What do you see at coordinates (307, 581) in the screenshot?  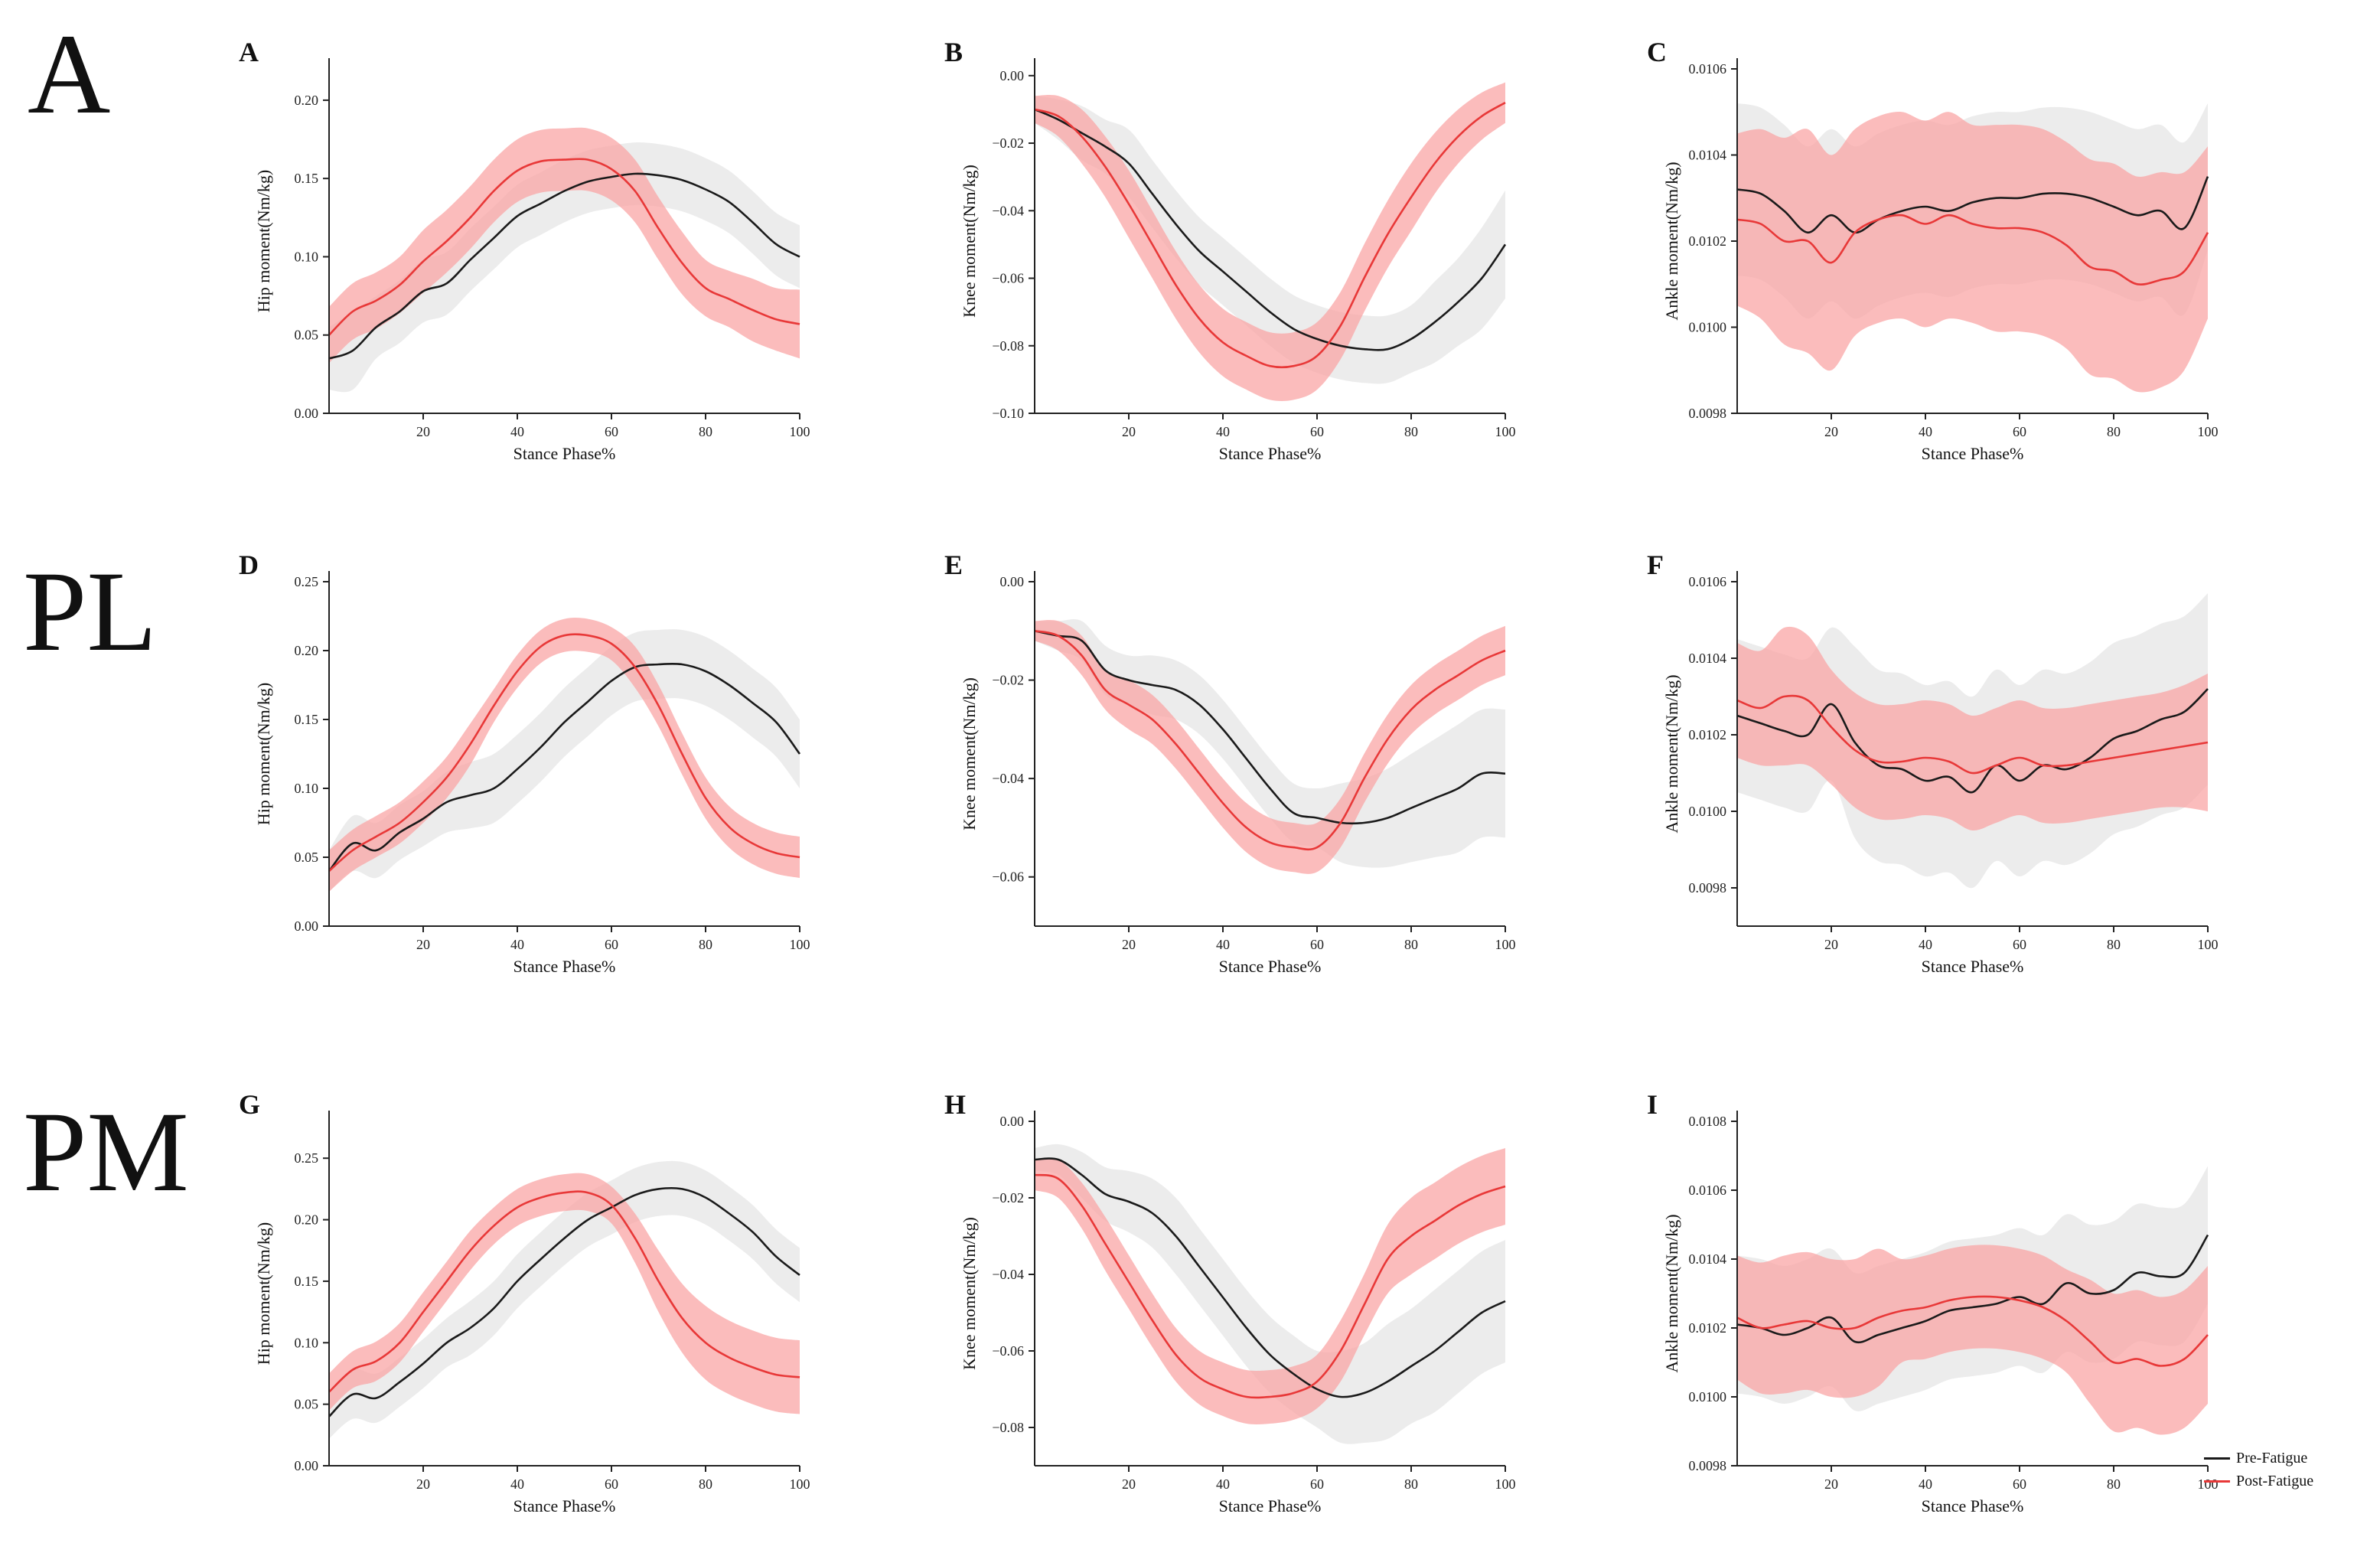 I see `y-tick-label: 0.25` at bounding box center [307, 581].